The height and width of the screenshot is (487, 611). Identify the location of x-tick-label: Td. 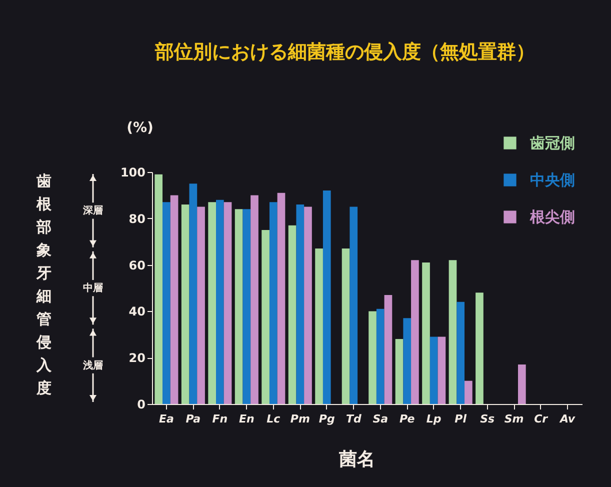
(354, 419).